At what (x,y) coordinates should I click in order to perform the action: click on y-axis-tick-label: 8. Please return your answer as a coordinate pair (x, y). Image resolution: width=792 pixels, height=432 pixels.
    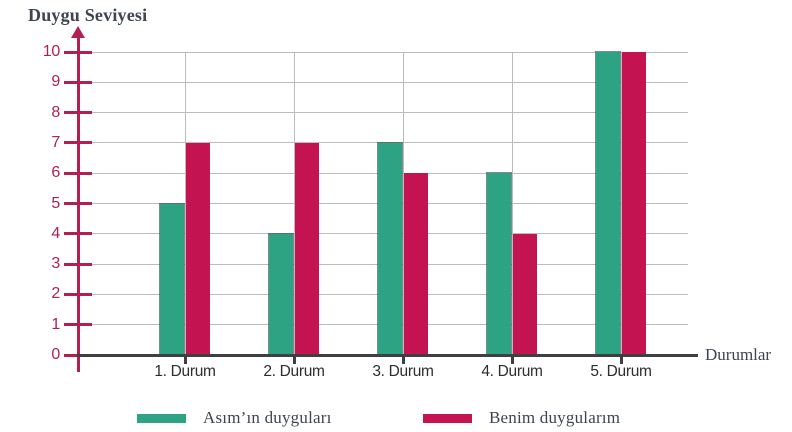
    Looking at the image, I should click on (55, 112).